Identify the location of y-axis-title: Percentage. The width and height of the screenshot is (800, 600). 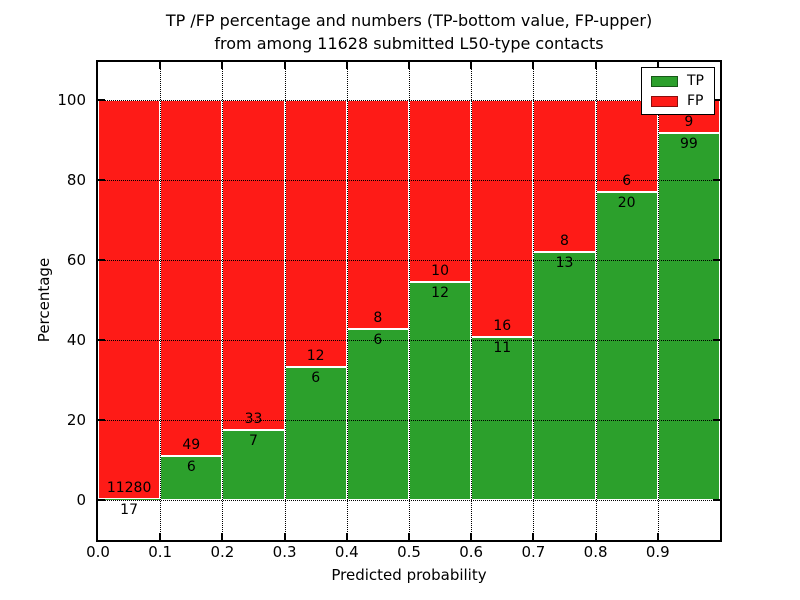
(44, 300).